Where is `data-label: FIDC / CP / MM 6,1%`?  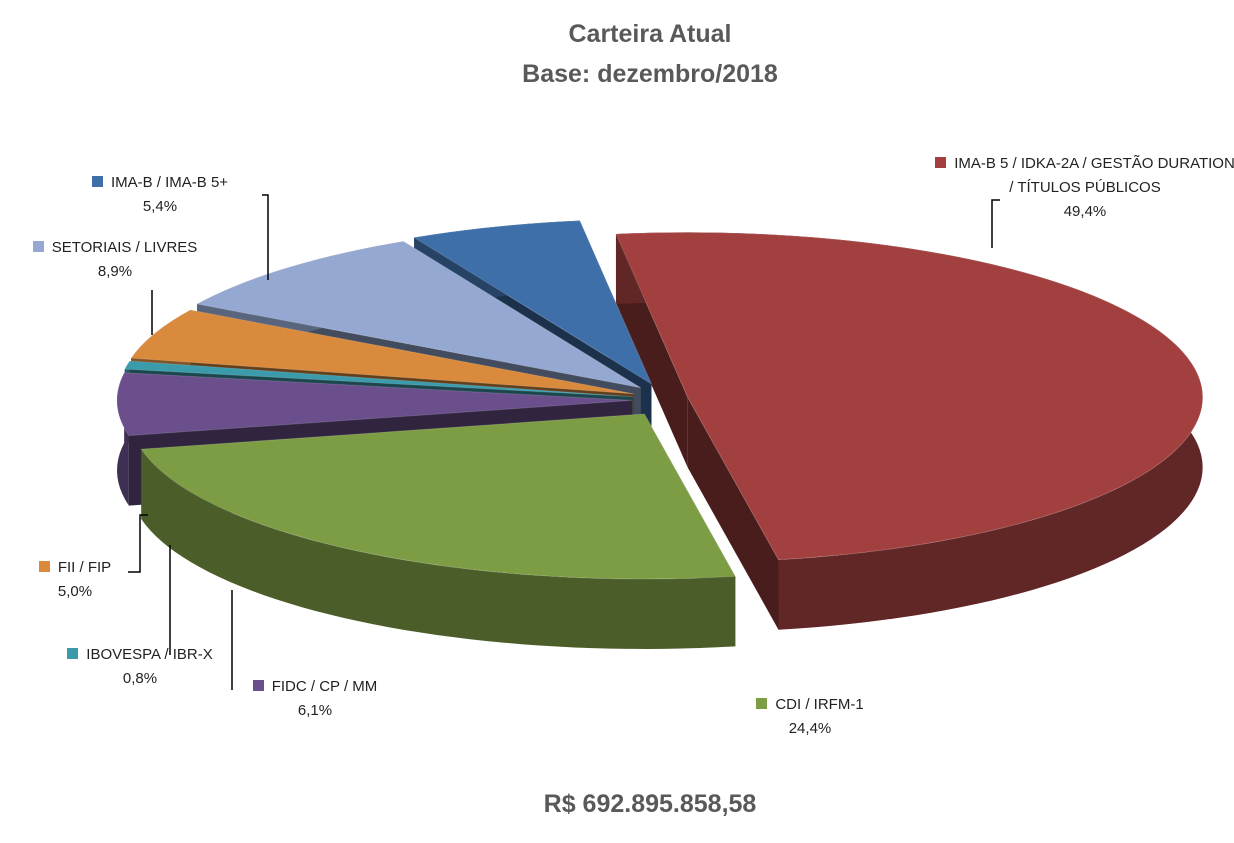
data-label: FIDC / CP / MM 6,1% is located at coordinates (315, 699).